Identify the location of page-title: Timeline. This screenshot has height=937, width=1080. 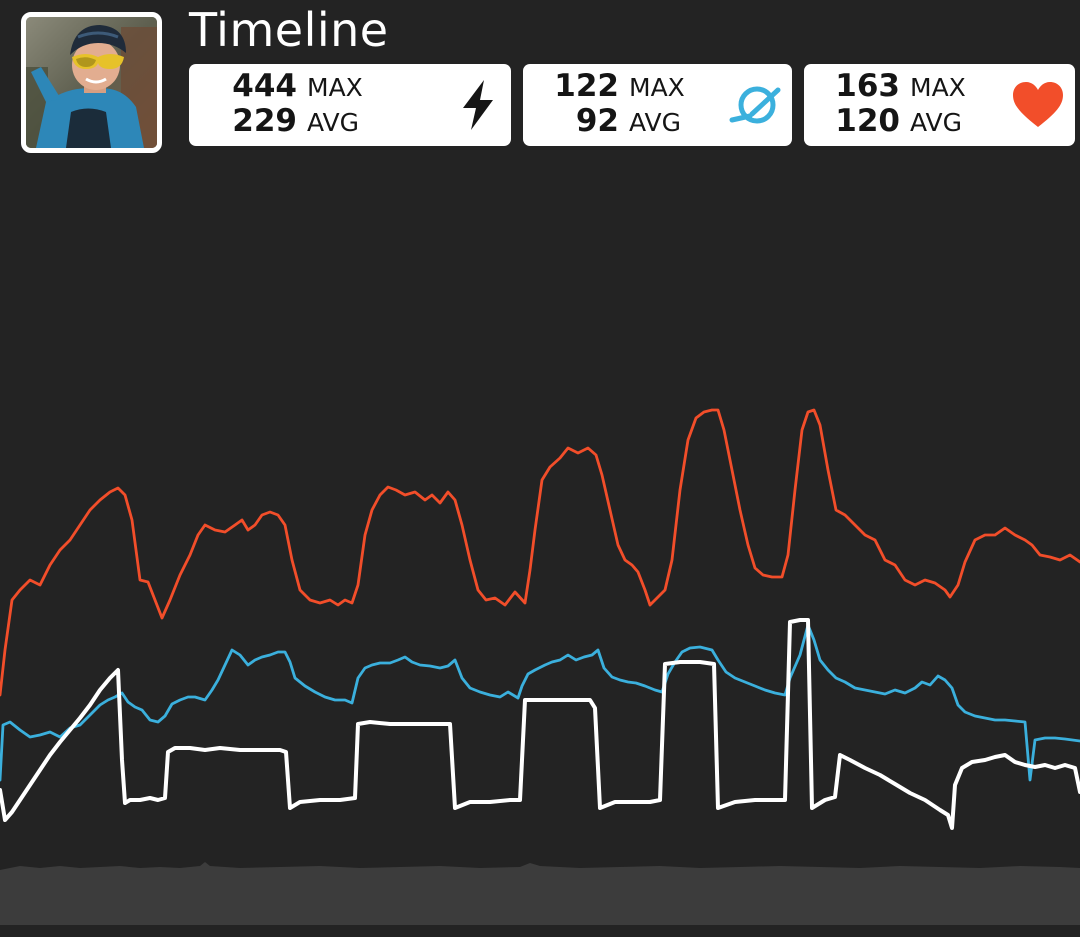
(289, 30).